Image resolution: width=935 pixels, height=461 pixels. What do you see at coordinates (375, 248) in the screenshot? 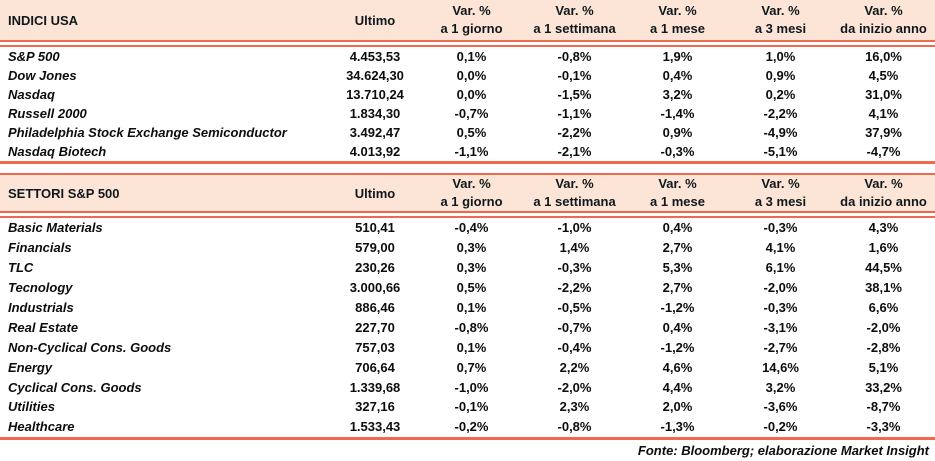
I see `ultimo-value: 579,00` at bounding box center [375, 248].